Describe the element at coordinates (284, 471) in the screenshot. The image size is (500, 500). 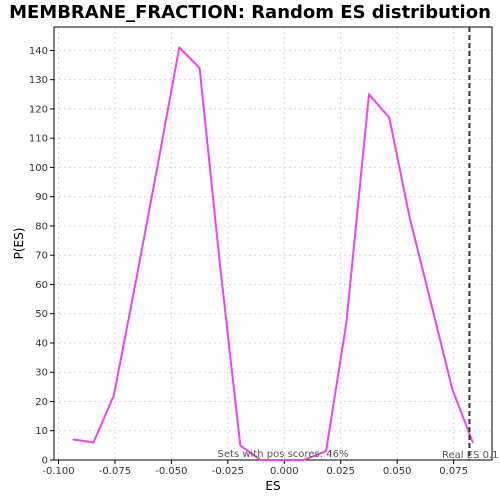
I see `x-tick-label: 0.000` at that location.